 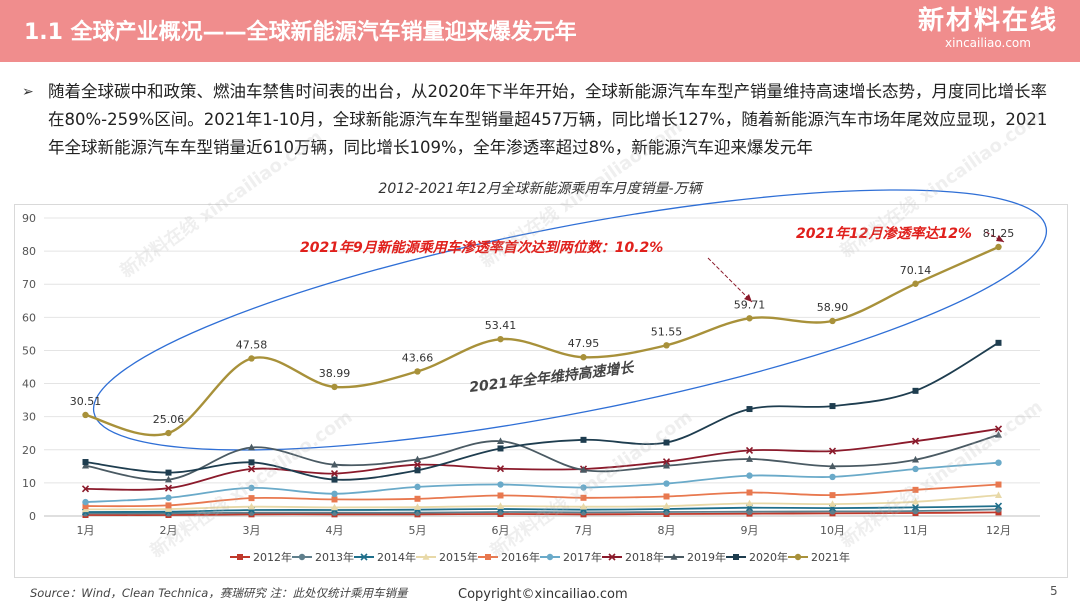 I want to click on data-label: 59.71, so click(x=750, y=304).